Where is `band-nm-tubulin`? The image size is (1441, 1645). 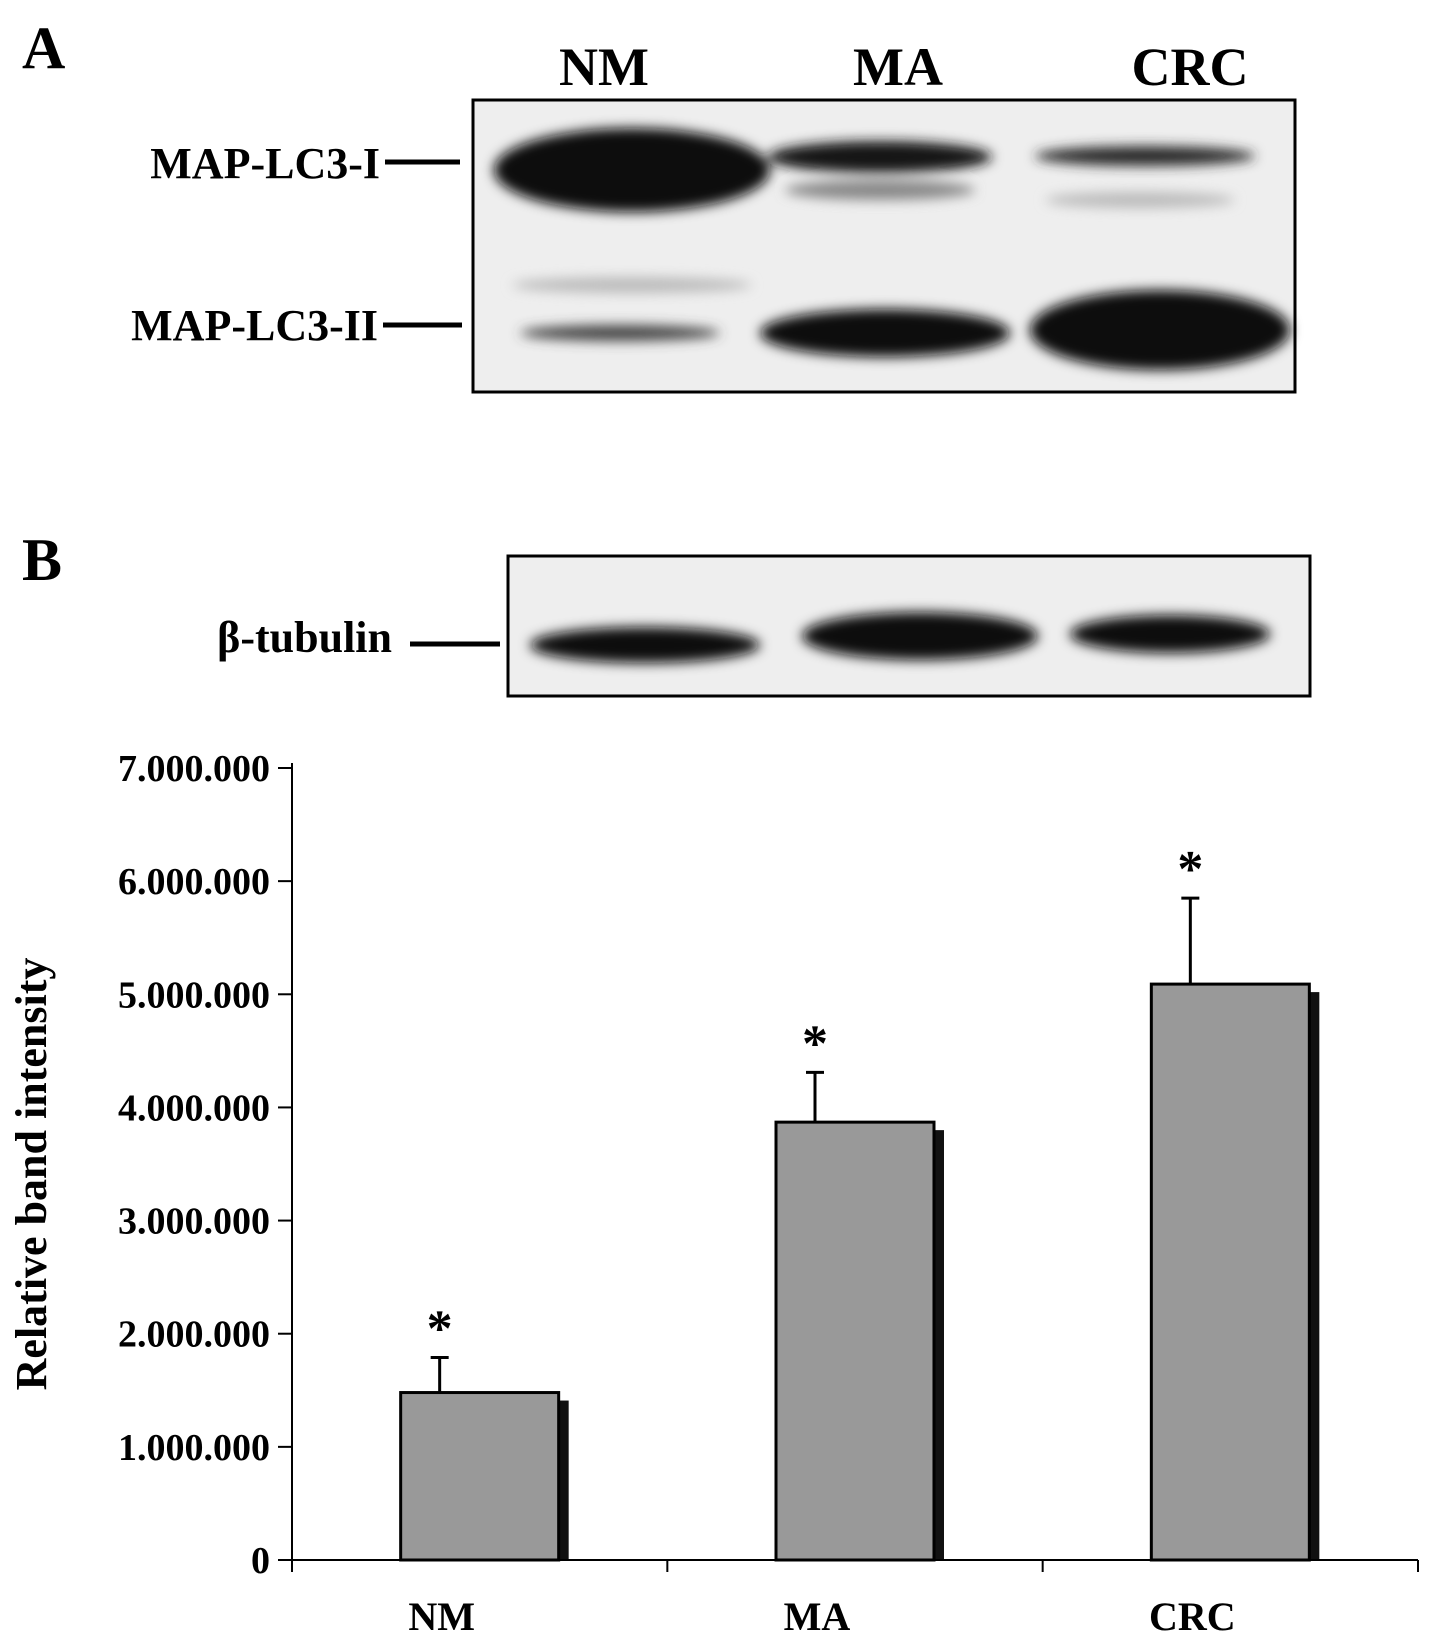
band-nm-tubulin is located at coordinates (645, 645).